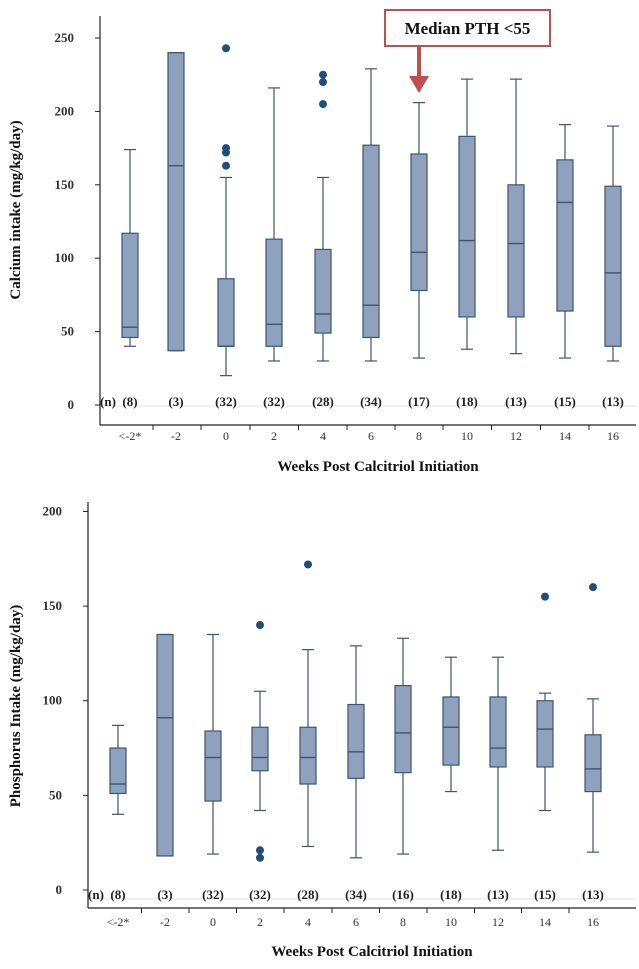 The width and height of the screenshot is (639, 969). Describe the element at coordinates (498, 922) in the screenshot. I see `p-x-tick-label: 12` at that location.